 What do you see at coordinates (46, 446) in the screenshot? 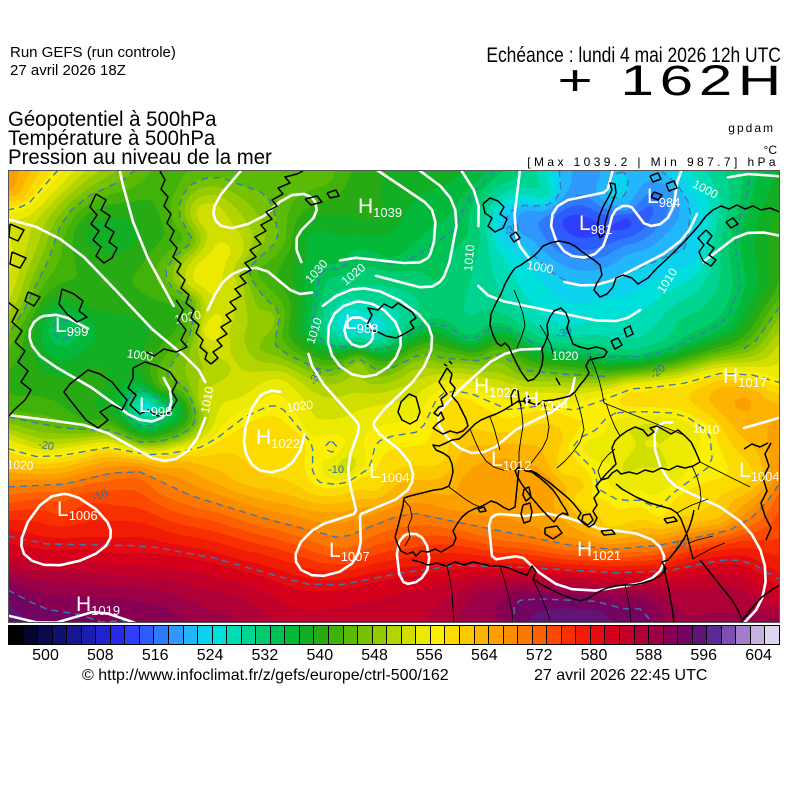
I see `svg-text: -20` at bounding box center [46, 446].